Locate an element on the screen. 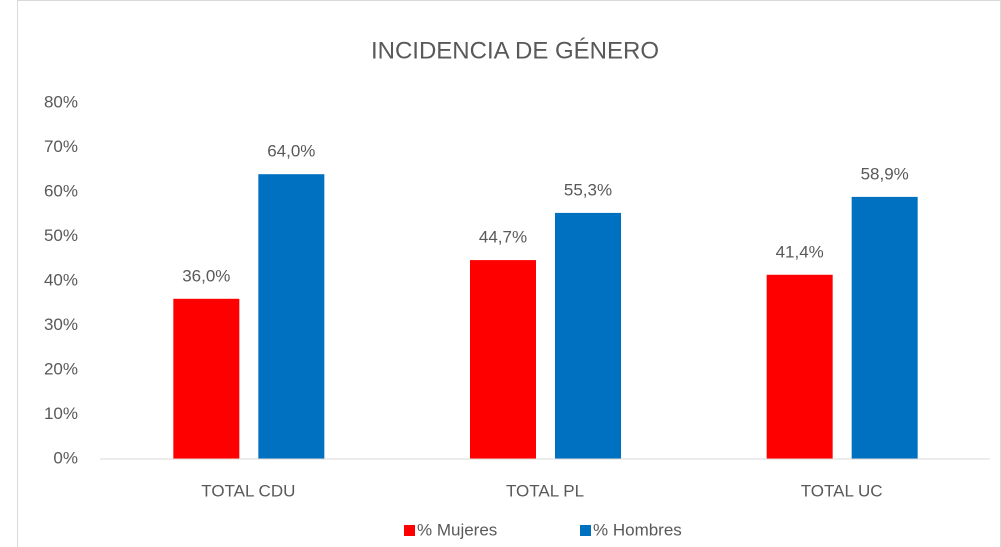  x-tick-label: TOTAL UC is located at coordinates (842, 490).